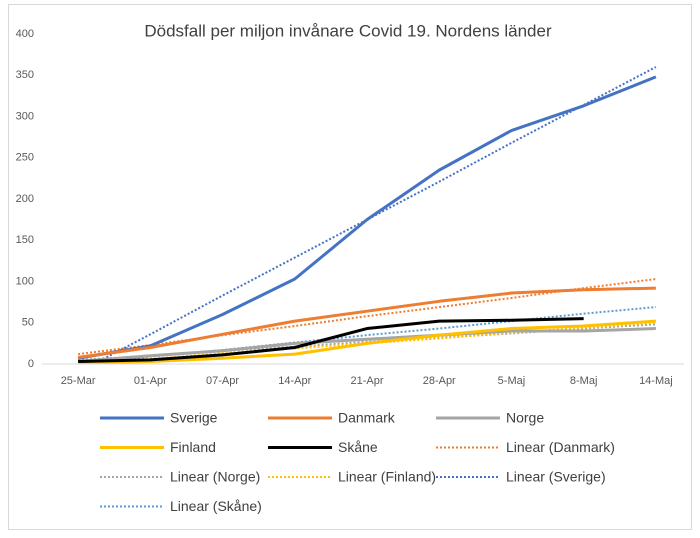 Image resolution: width=700 pixels, height=538 pixels. I want to click on x-tick-label: 14-Maj, so click(656, 381).